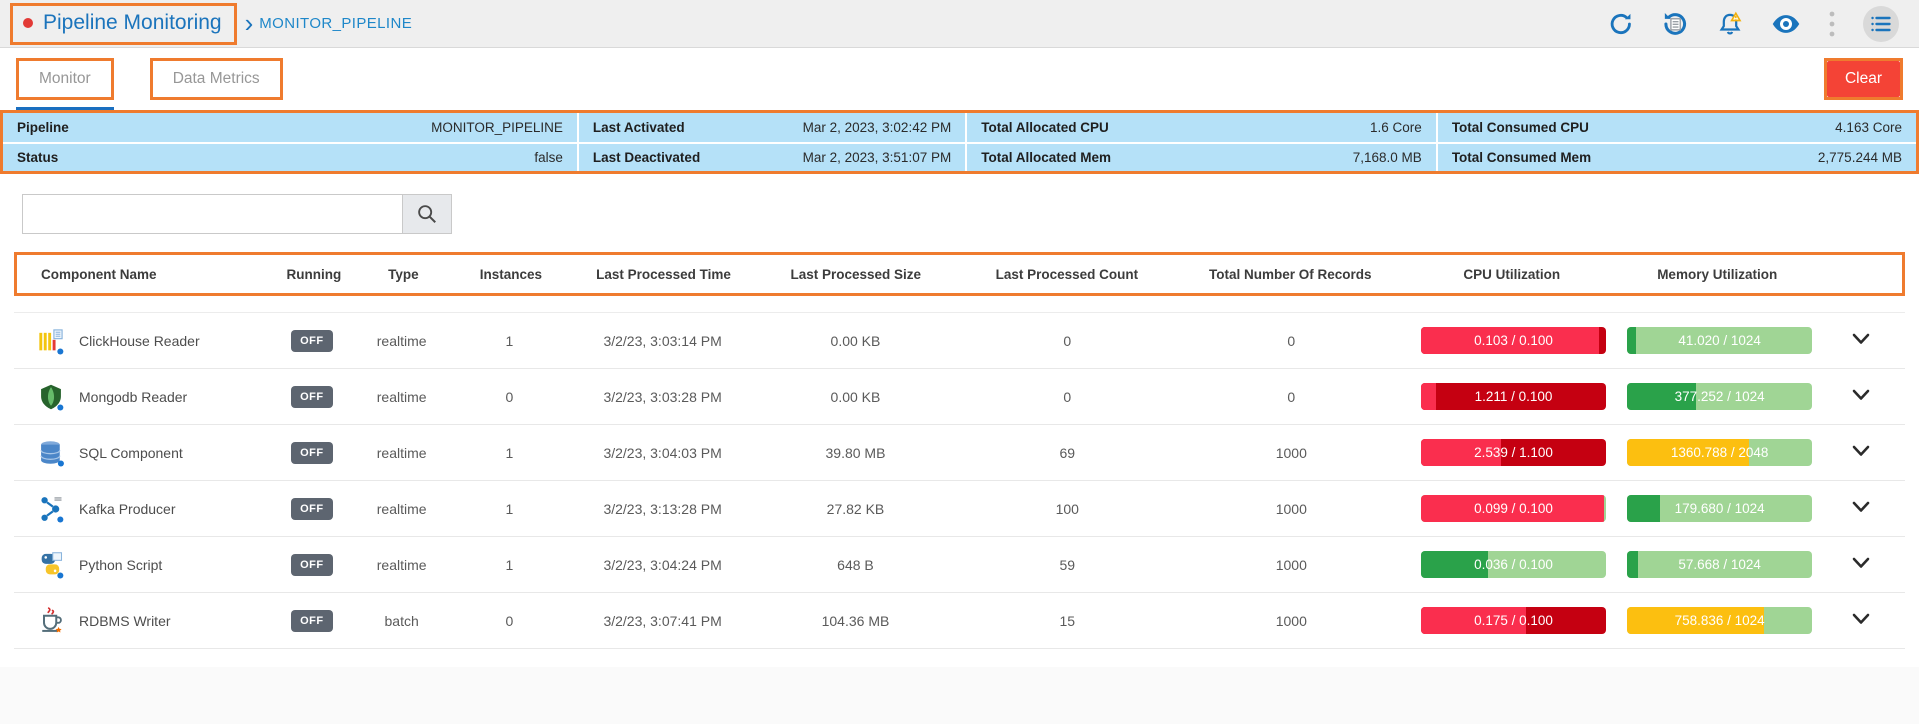 This screenshot has width=1919, height=724. What do you see at coordinates (1067, 274) in the screenshot?
I see `column-header: Last Processed Count` at bounding box center [1067, 274].